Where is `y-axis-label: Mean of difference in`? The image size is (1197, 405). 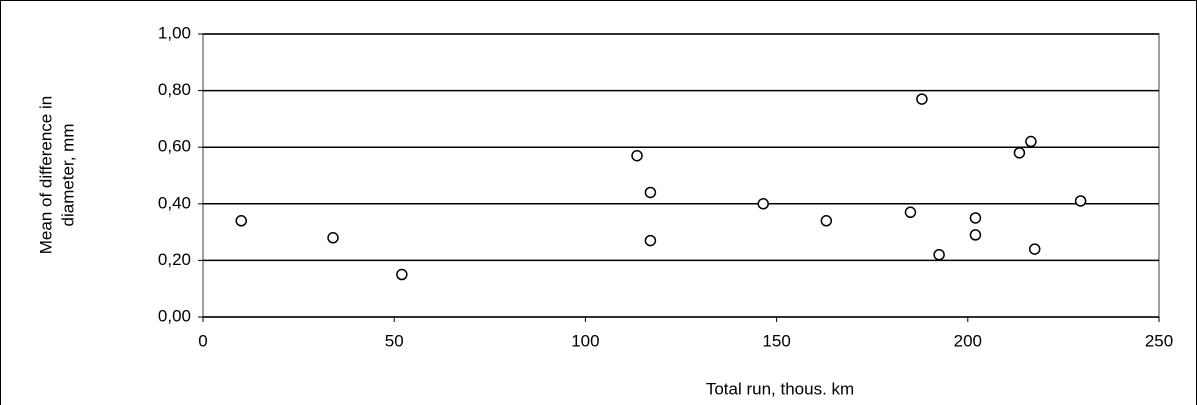 y-axis-label: Mean of difference in is located at coordinates (45, 175).